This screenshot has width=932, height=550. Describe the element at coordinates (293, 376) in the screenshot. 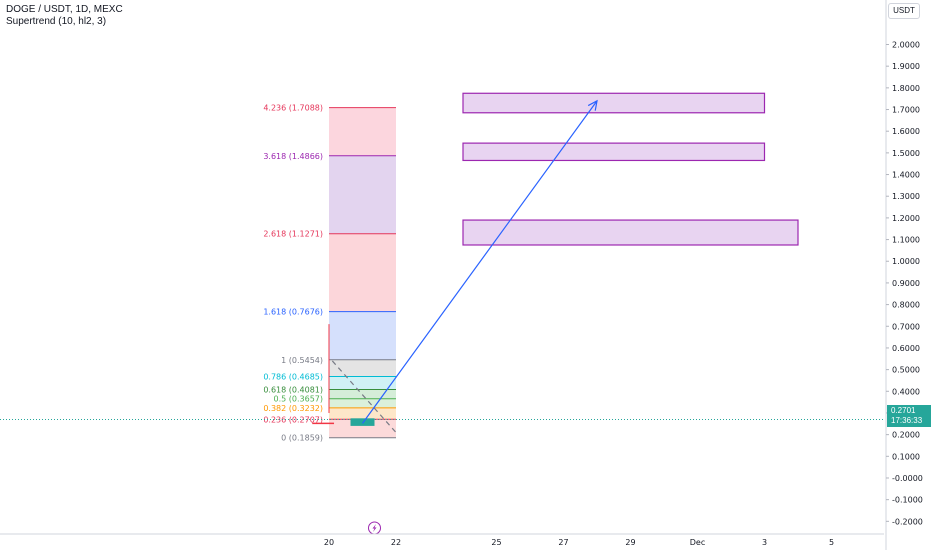

I see `fib-level-label: 0.786 (0.4685)` at that location.